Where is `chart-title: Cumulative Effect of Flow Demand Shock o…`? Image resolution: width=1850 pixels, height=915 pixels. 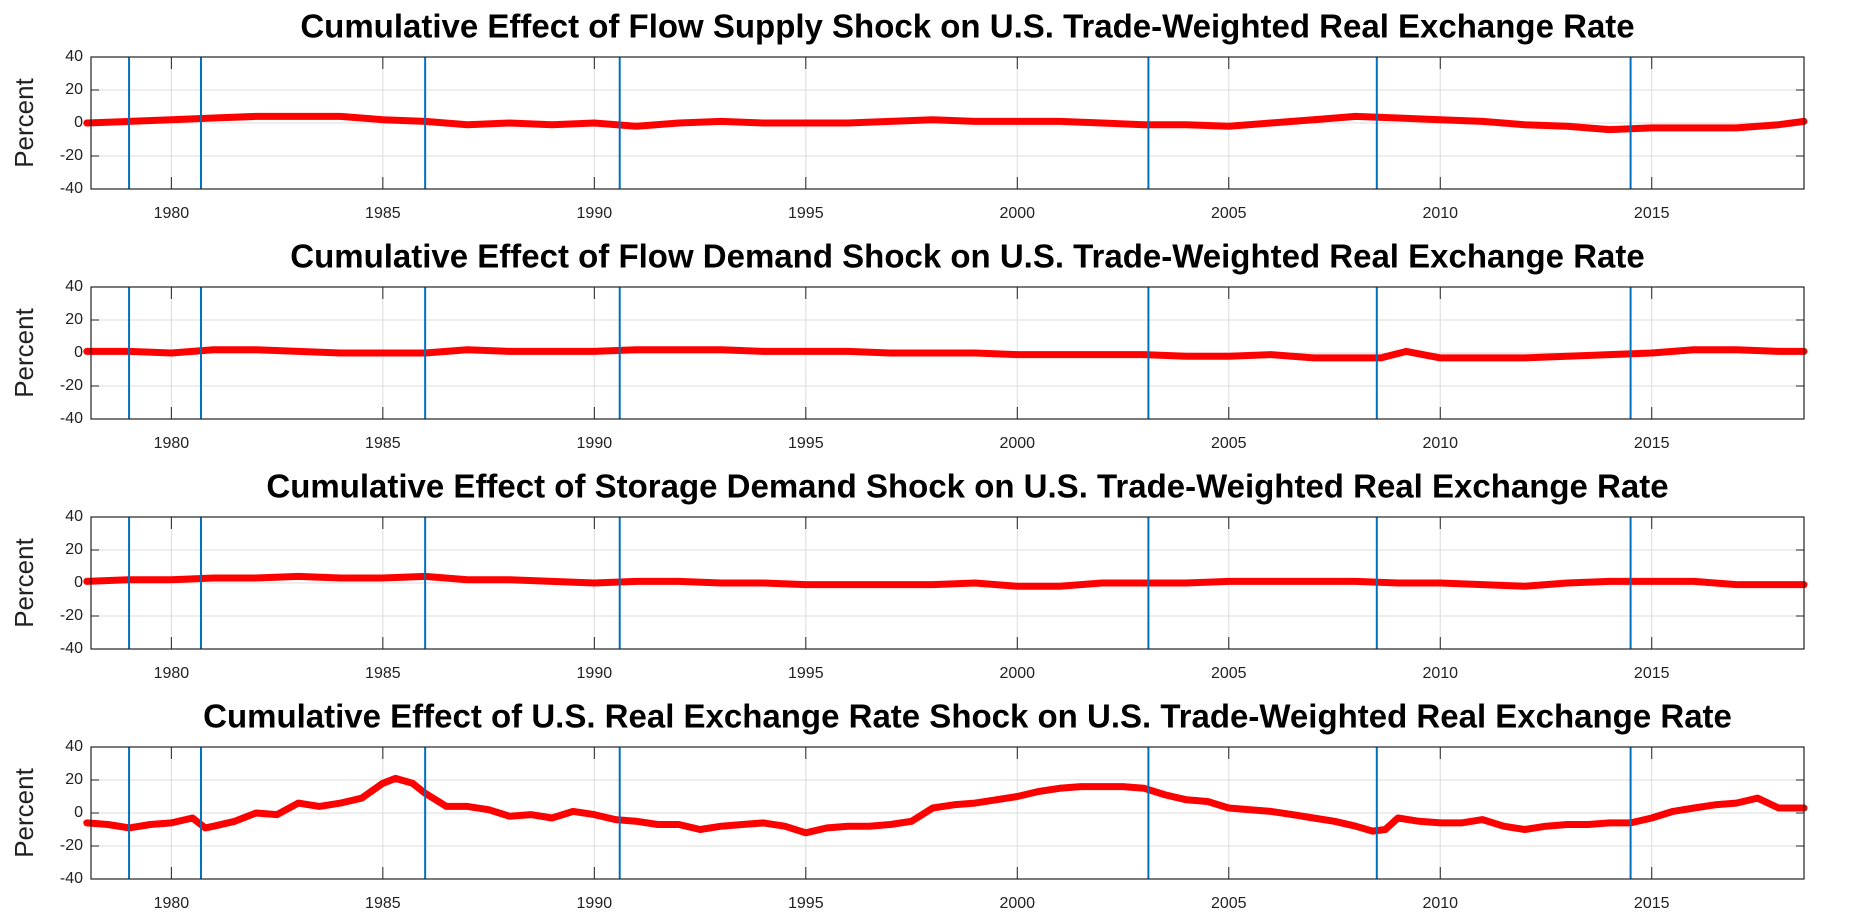
chart-title: Cumulative Effect of Flow Demand Shock o… is located at coordinates (967, 256).